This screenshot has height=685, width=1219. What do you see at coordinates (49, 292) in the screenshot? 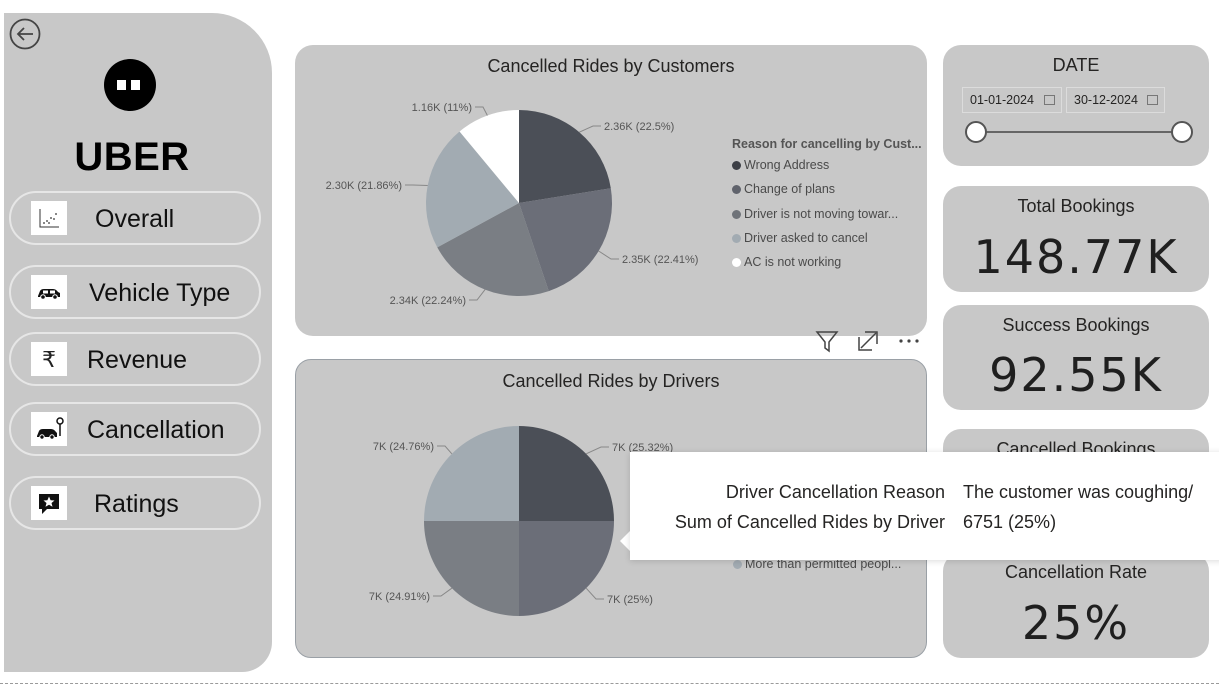
I see `car-icon` at bounding box center [49, 292].